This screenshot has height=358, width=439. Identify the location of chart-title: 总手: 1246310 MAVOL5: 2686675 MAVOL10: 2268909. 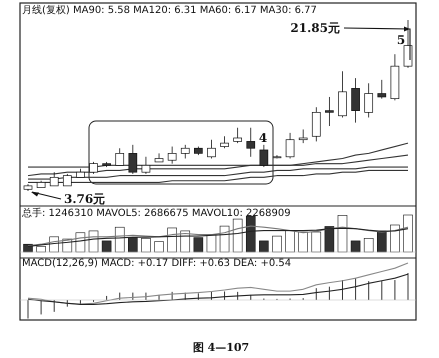
(156, 213).